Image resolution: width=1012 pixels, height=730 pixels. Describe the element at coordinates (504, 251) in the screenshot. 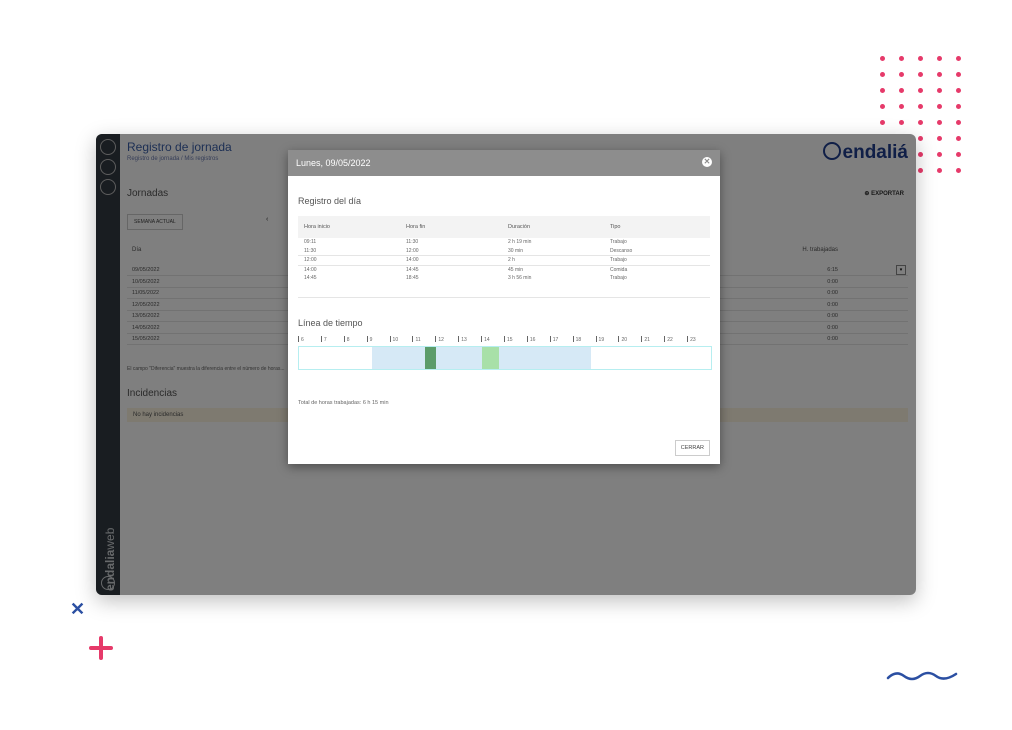

I see `record-row: 11:30 12:00 30 min Descanso` at that location.